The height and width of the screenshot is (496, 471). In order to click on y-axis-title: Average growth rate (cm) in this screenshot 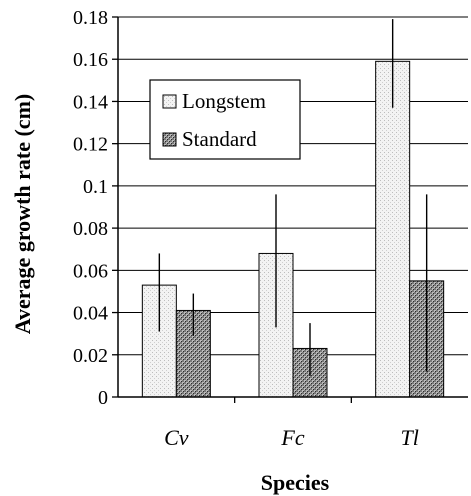, I will do `click(22, 214)`.